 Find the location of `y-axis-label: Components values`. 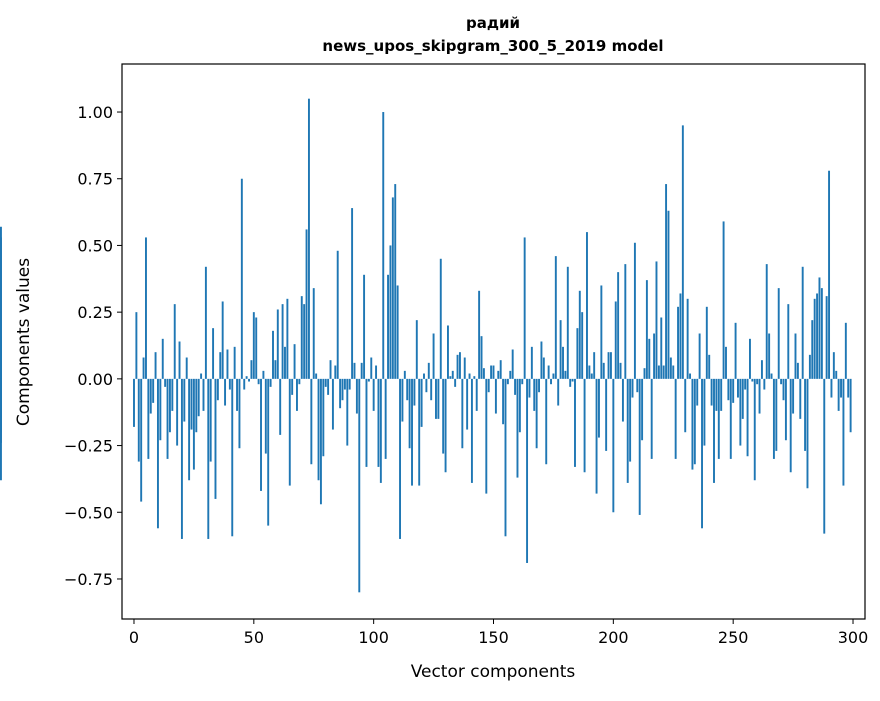

y-axis-label: Components values is located at coordinates (24, 342).